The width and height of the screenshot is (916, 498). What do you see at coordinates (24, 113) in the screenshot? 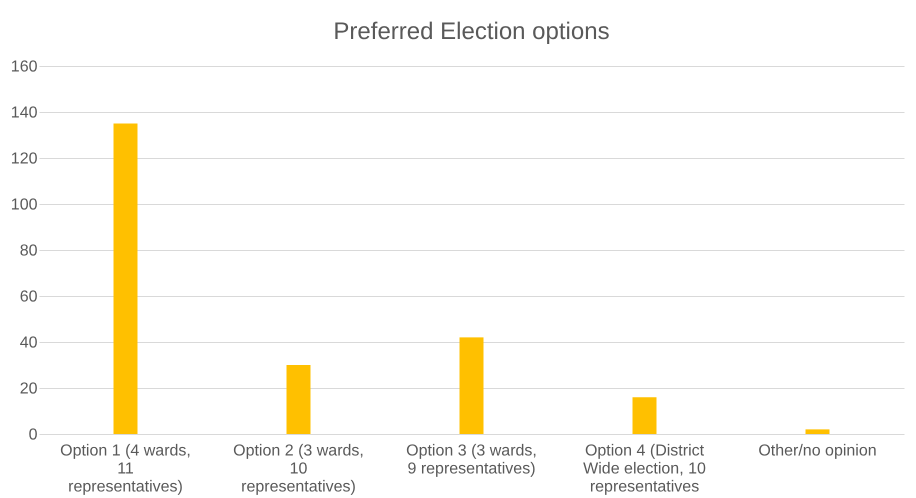
I see `y-tick-label: 140` at bounding box center [24, 113].